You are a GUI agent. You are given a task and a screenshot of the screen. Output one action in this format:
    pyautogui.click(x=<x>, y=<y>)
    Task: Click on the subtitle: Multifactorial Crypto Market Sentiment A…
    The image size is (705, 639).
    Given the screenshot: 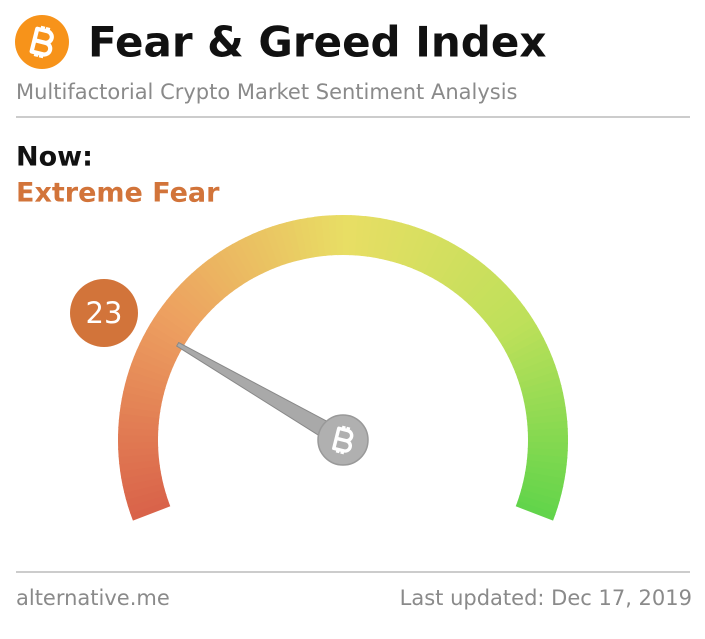 What is the action you would take?
    pyautogui.click(x=267, y=92)
    